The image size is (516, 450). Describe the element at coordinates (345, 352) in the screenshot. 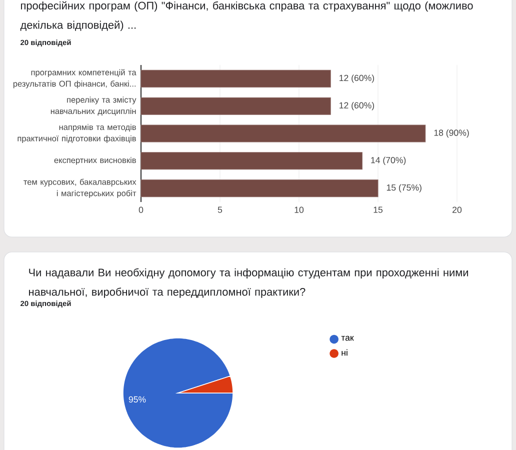

I see `legend-label: ні` at that location.